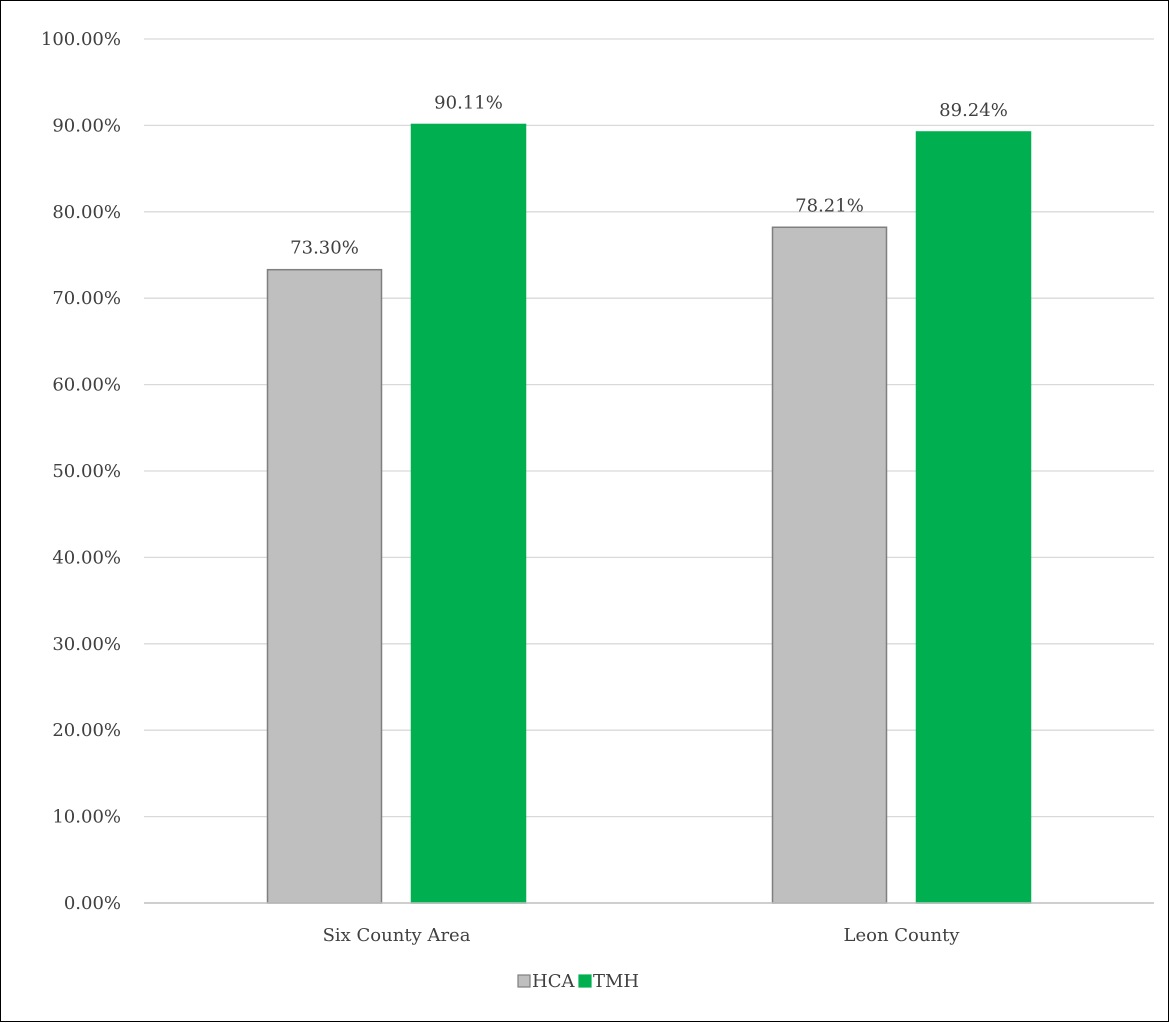 Image resolution: width=1169 pixels, height=1023 pixels. What do you see at coordinates (468, 102) in the screenshot?
I see `data-label: 90.11%` at bounding box center [468, 102].